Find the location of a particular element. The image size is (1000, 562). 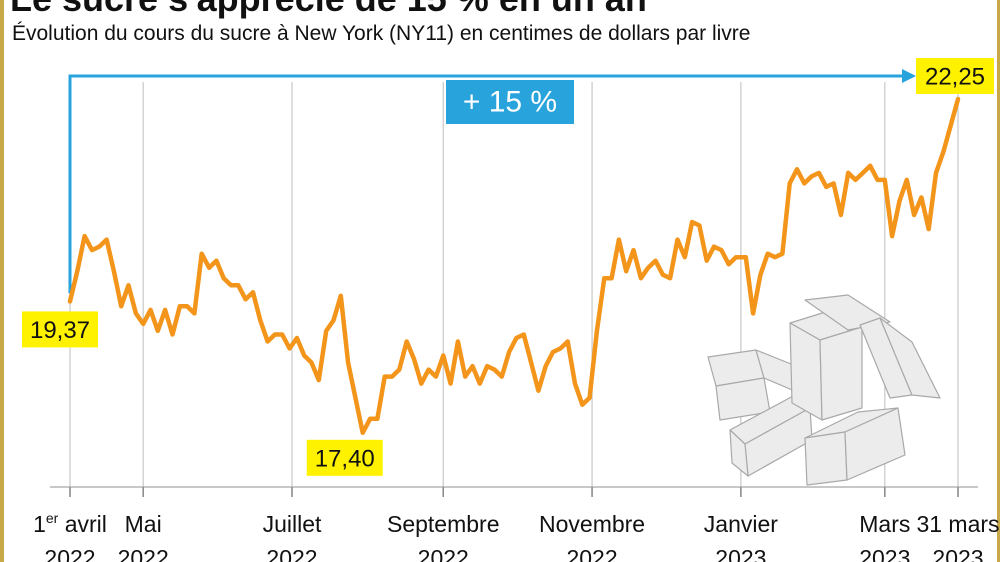

start-callout: 19,37 is located at coordinates (60, 329).